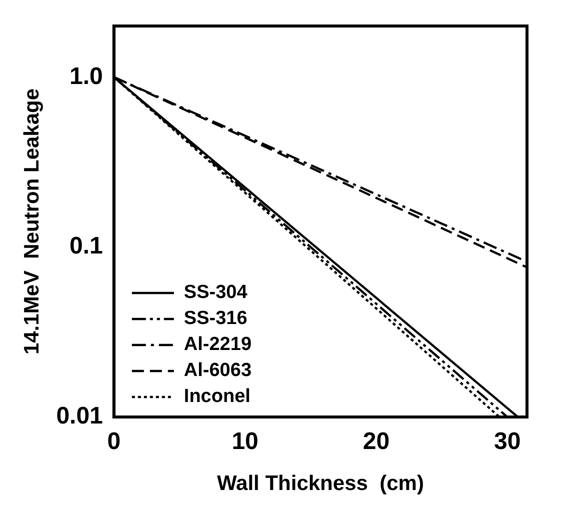  I want to click on y-tick-label: 1.0, so click(86, 76).